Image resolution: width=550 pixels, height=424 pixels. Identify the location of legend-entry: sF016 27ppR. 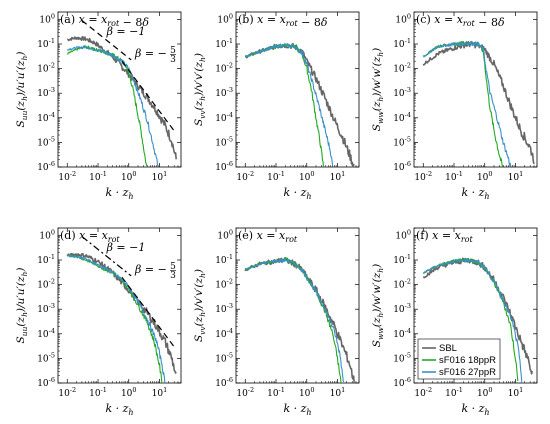
(467, 372).